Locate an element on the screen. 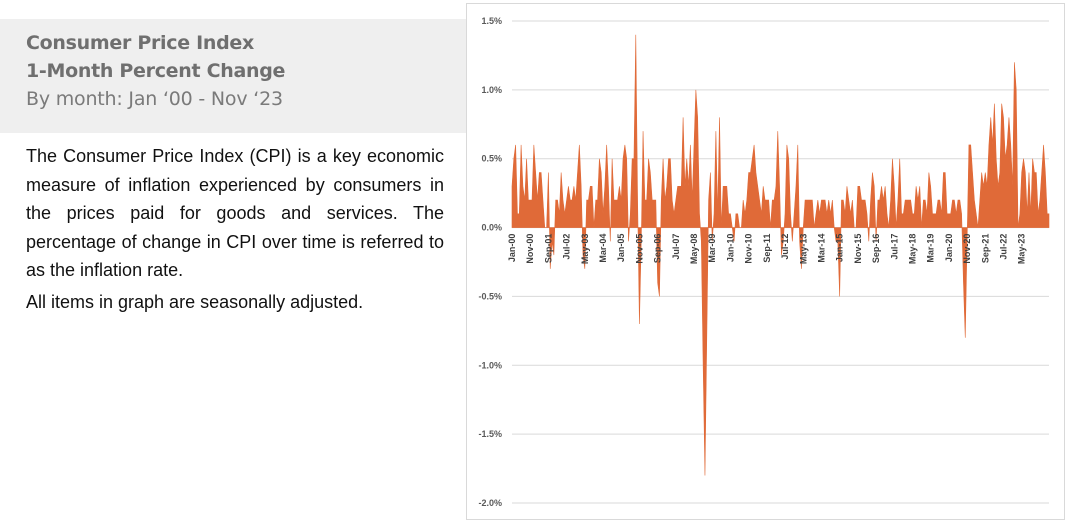 This screenshot has height=527, width=1072. y-tick-label: -1.5% is located at coordinates (490, 434).